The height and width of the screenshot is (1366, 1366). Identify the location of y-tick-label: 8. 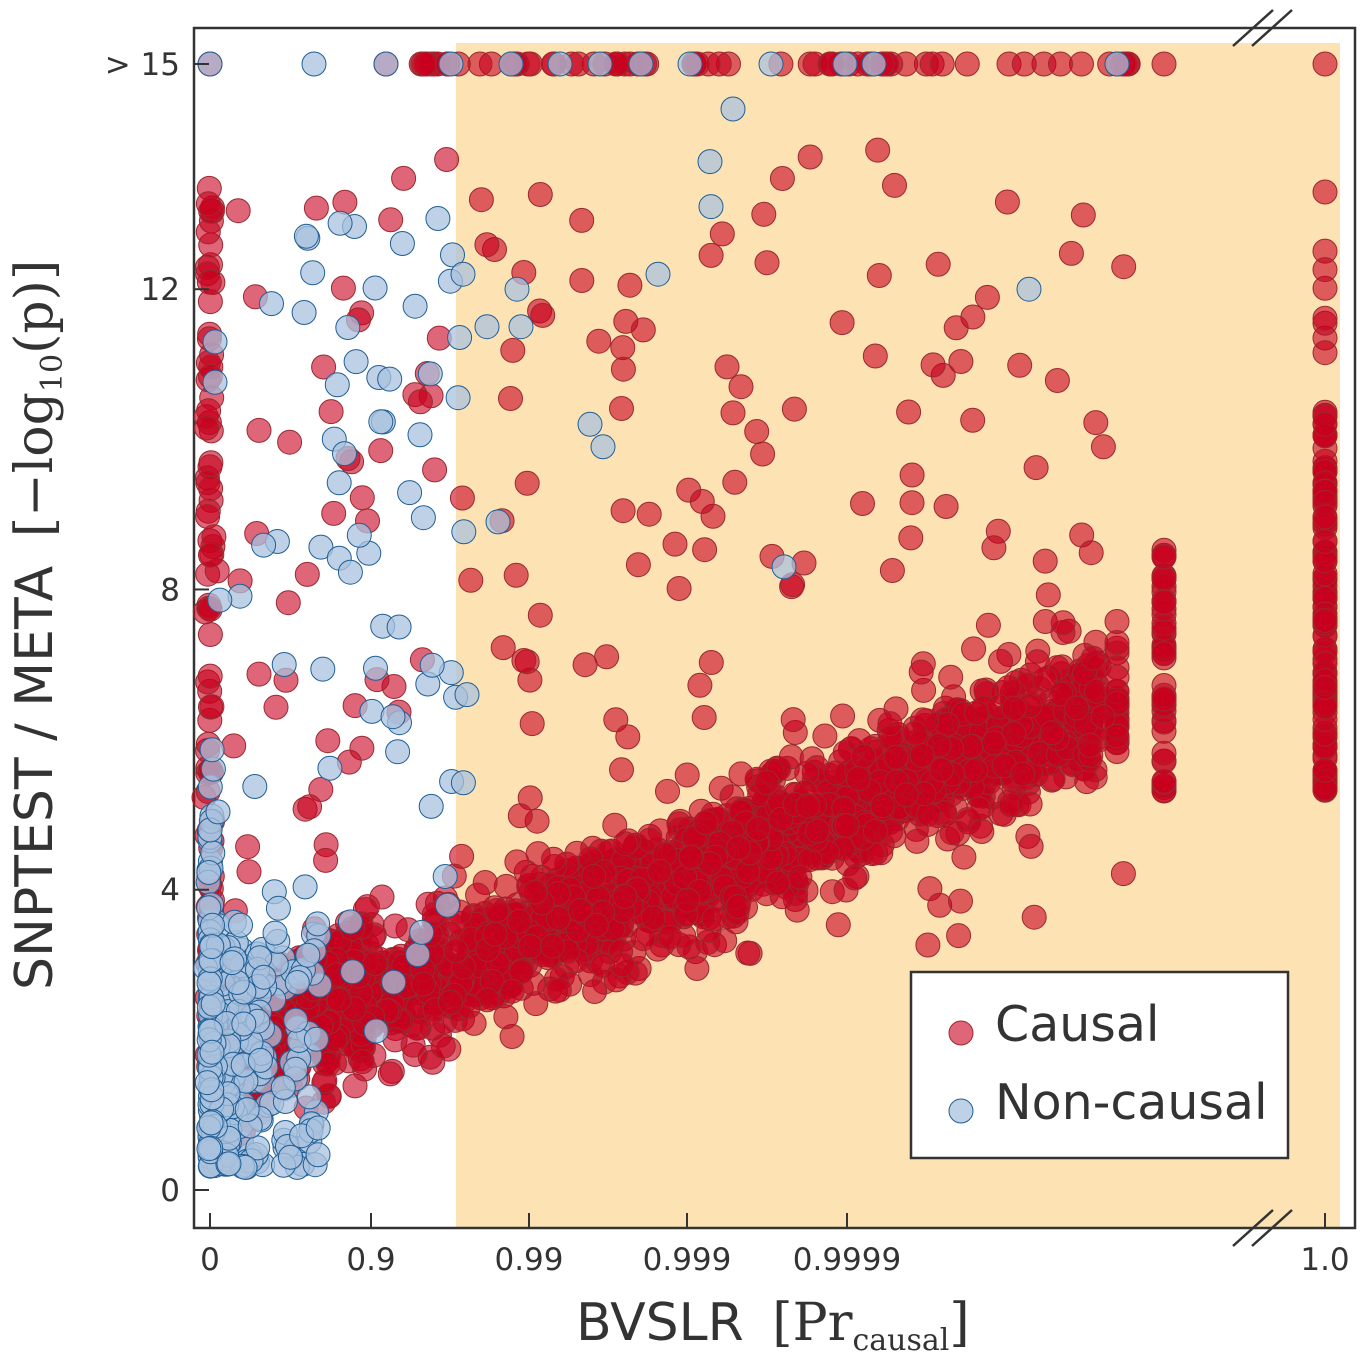
(170, 590).